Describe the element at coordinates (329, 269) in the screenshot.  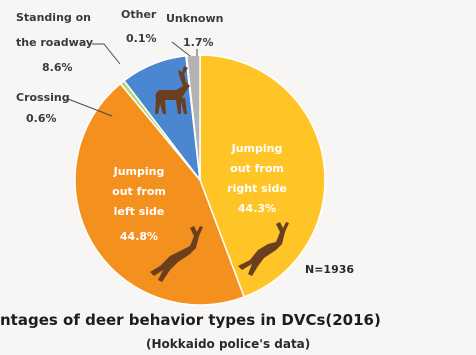
I see `sample-size-label: N=1936` at that location.